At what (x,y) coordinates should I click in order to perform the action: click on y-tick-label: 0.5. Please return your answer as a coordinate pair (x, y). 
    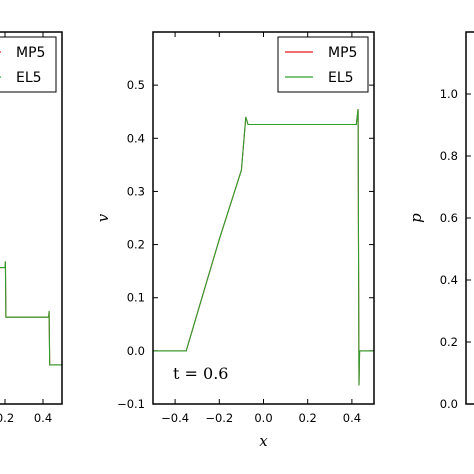
    Looking at the image, I should click on (136, 85).